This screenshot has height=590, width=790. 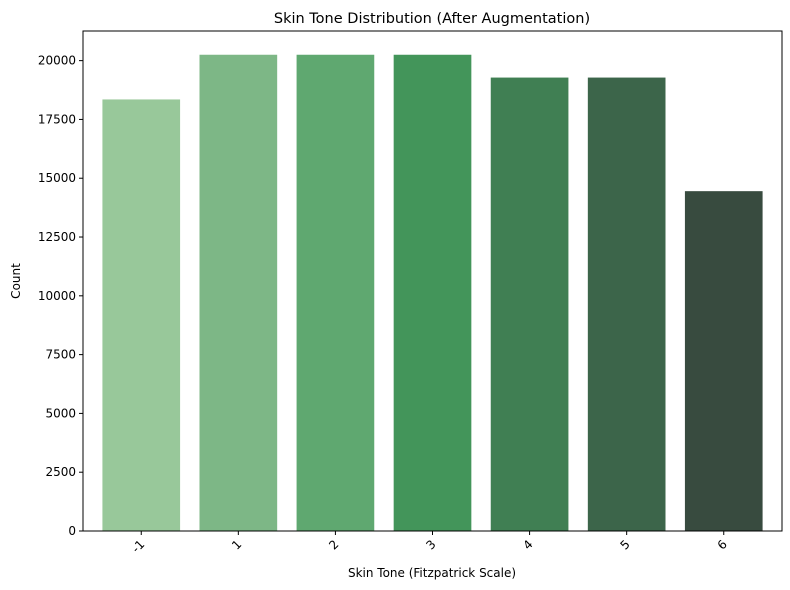 What do you see at coordinates (141, 315) in the screenshot?
I see `bar--1` at bounding box center [141, 315].